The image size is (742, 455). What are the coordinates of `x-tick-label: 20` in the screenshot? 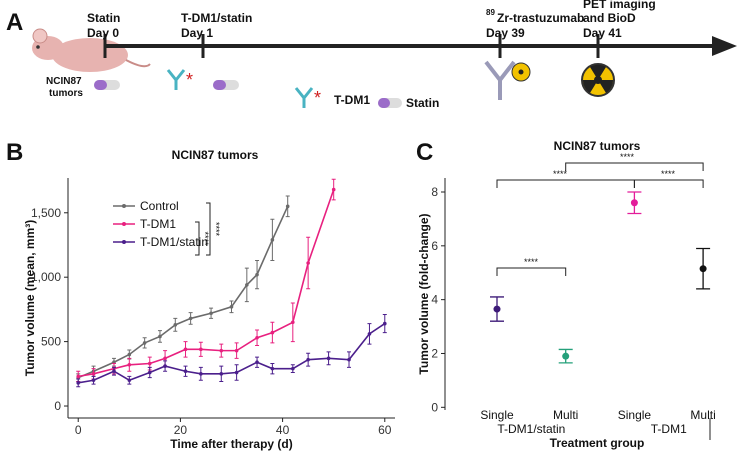 It's located at (181, 430).